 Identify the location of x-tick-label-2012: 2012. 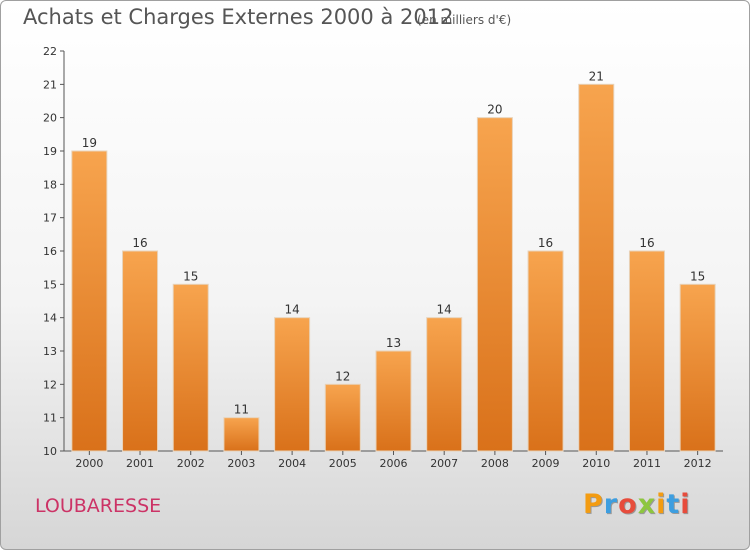
(698, 463).